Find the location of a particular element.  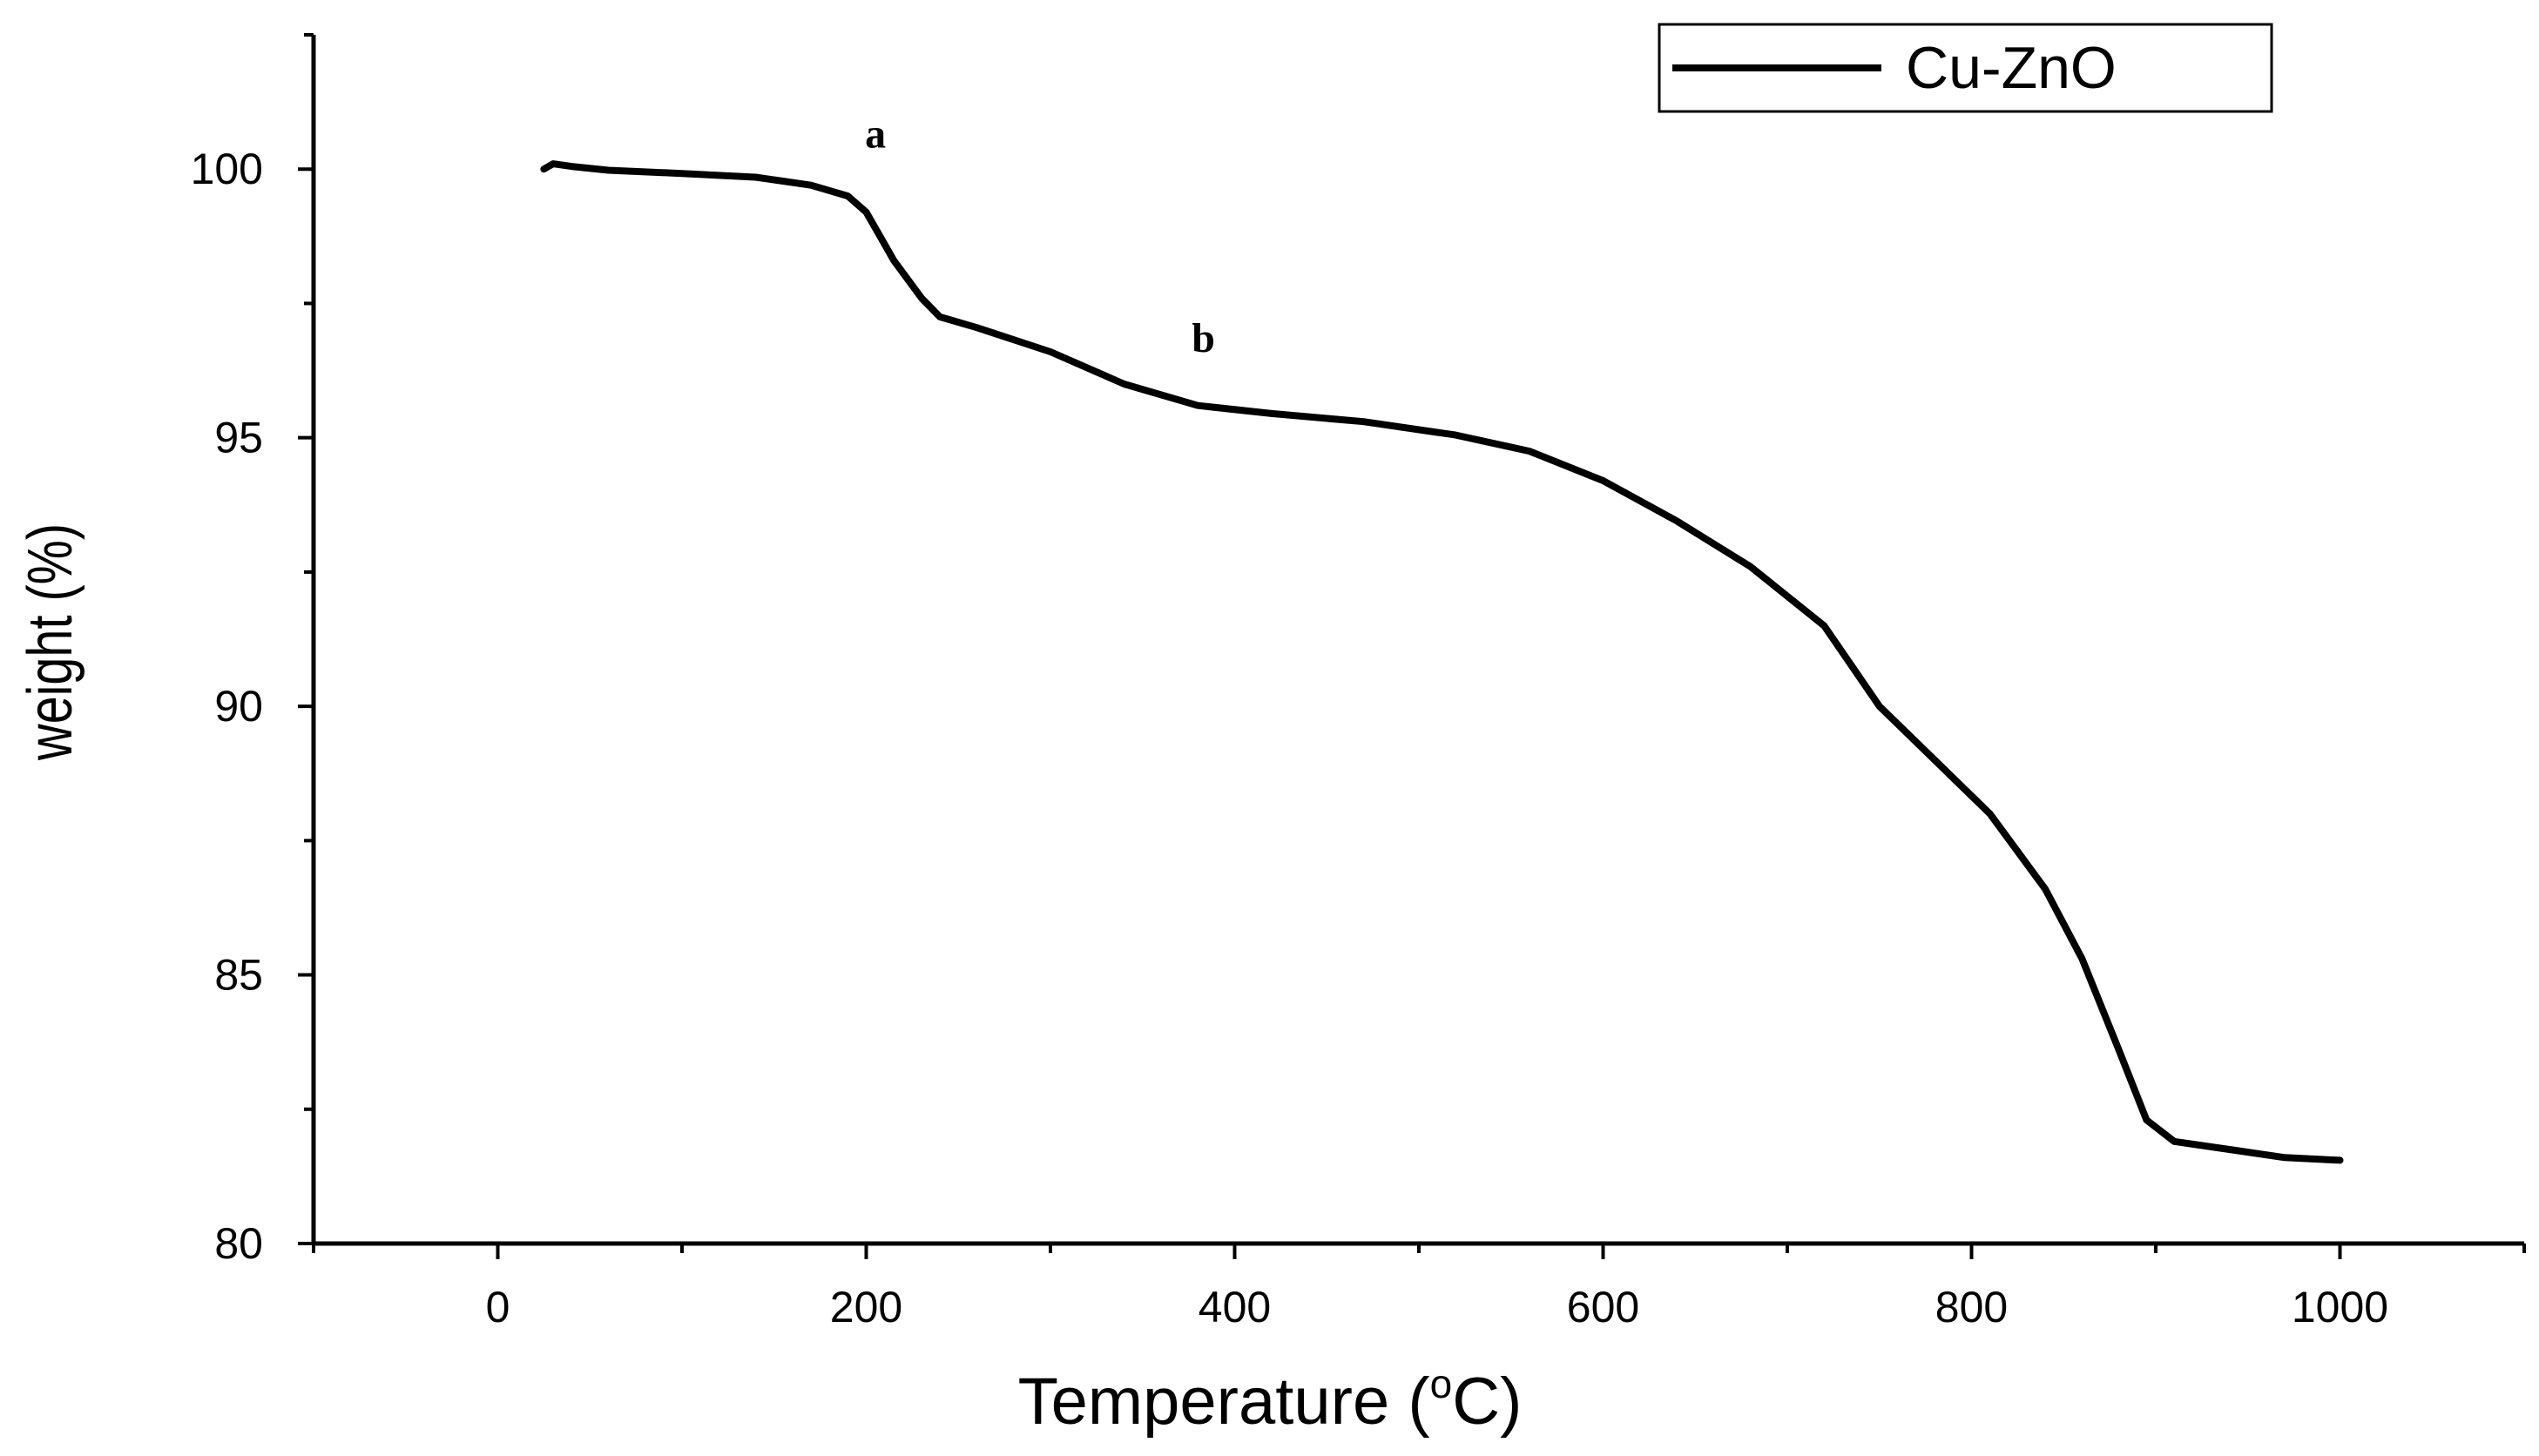

x-tick-label: 1000 is located at coordinates (2340, 1307).